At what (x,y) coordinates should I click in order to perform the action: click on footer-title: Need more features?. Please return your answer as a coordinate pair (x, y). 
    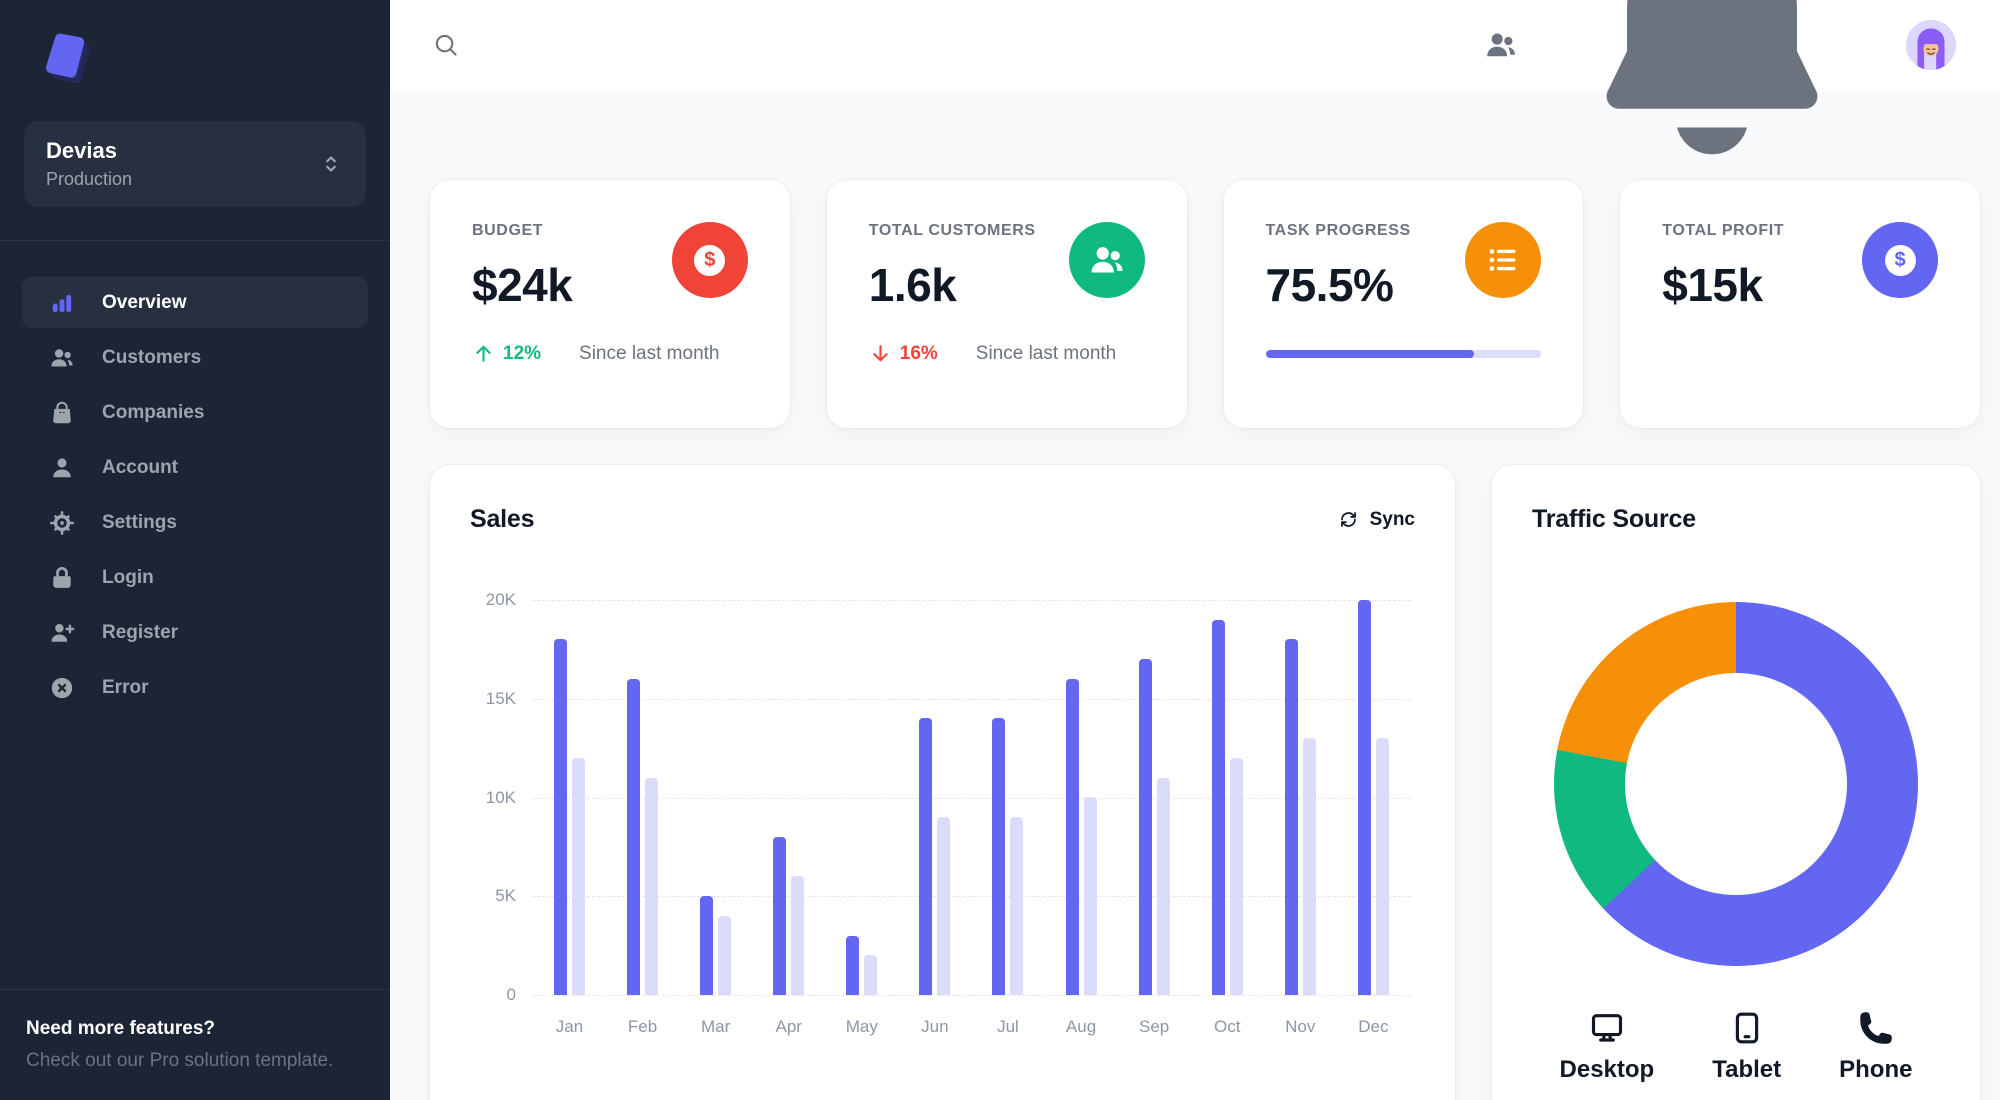
    Looking at the image, I should click on (121, 1028).